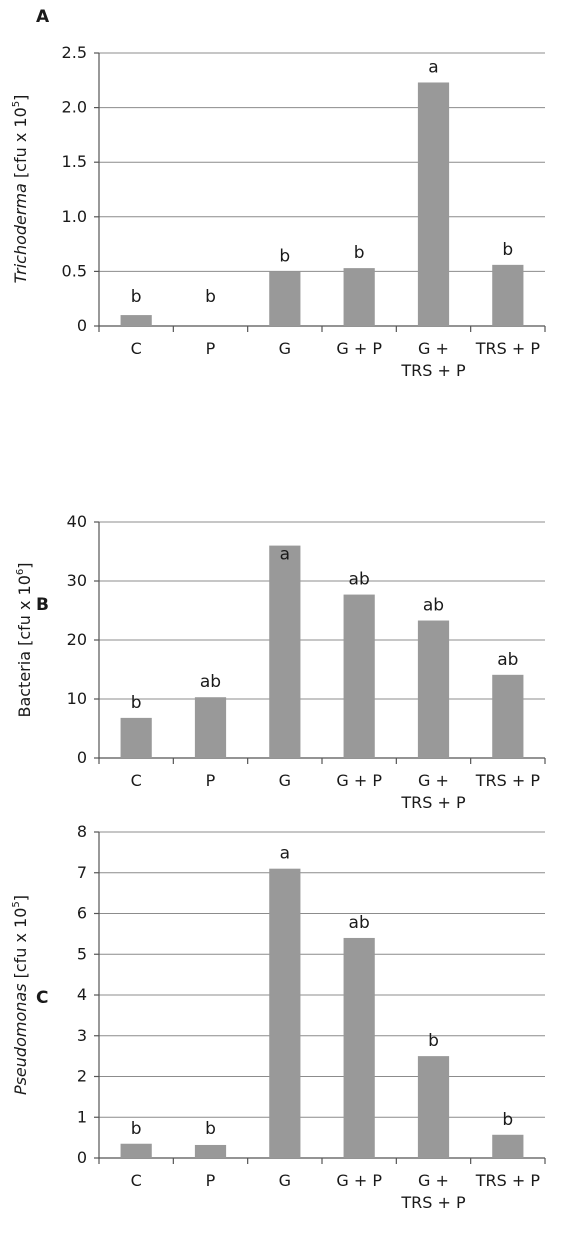 This screenshot has height=1243, width=567. What do you see at coordinates (24, 646) in the screenshot?
I see `y-axis-label-unit: Bacteria [cfu x 10` at bounding box center [24, 646].